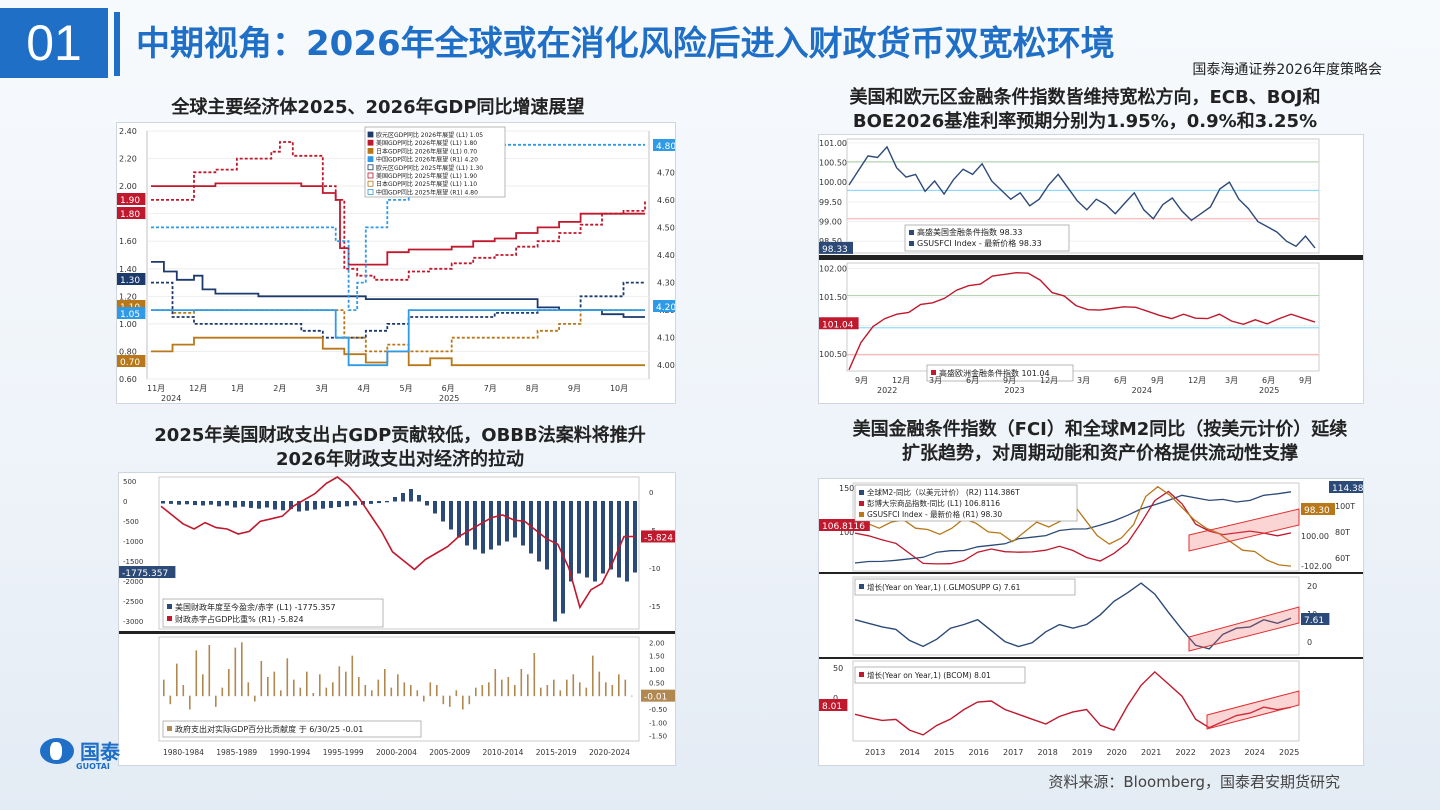  I want to click on fci-bottom-flag: 101.04, so click(838, 325).